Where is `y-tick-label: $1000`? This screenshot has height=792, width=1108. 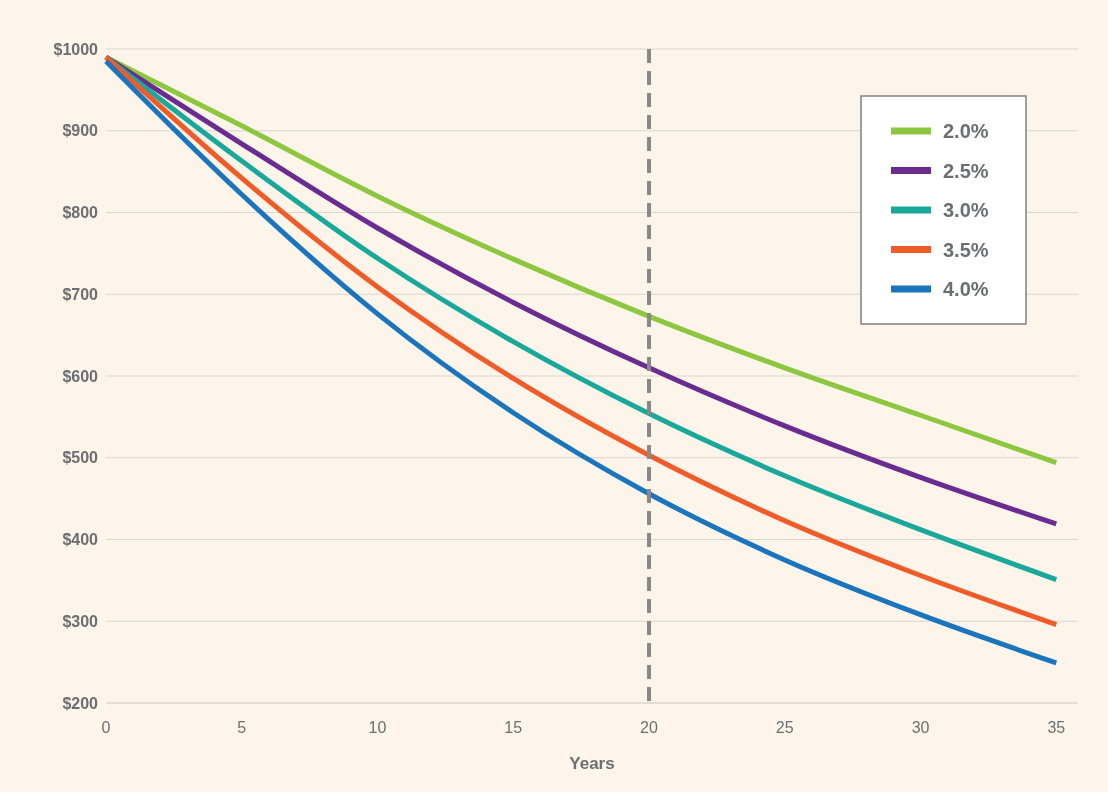 y-tick-label: $1000 is located at coordinates (76, 49).